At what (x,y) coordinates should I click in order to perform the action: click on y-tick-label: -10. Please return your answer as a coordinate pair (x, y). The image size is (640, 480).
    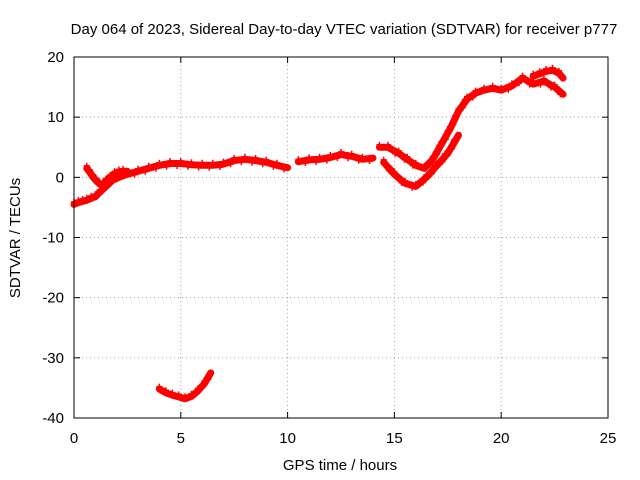
    Looking at the image, I should click on (53, 238).